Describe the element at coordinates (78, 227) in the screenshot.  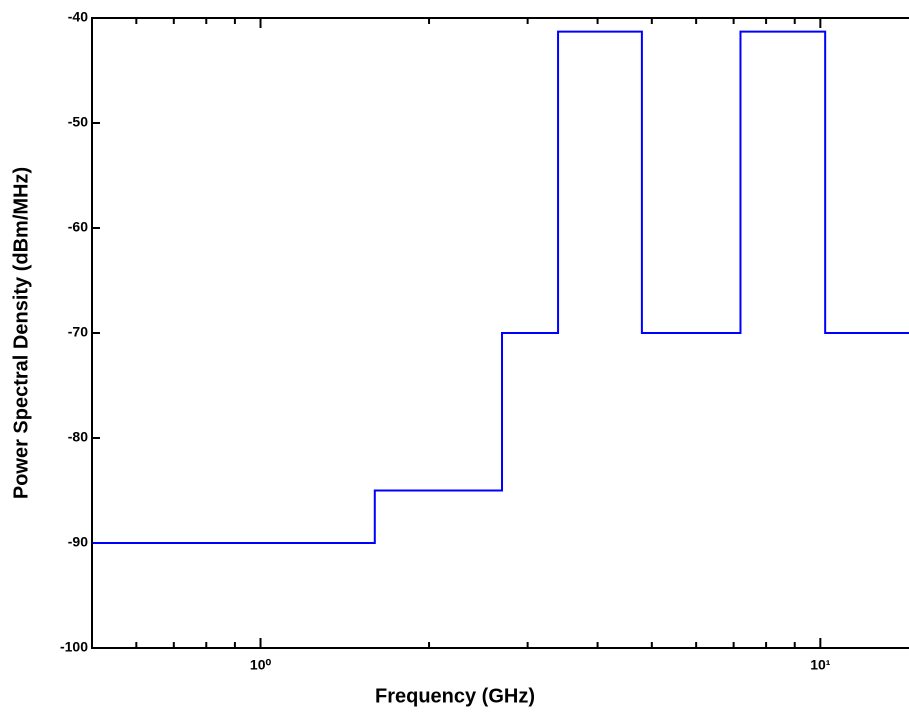
I see `y-tick-label: -60` at that location.